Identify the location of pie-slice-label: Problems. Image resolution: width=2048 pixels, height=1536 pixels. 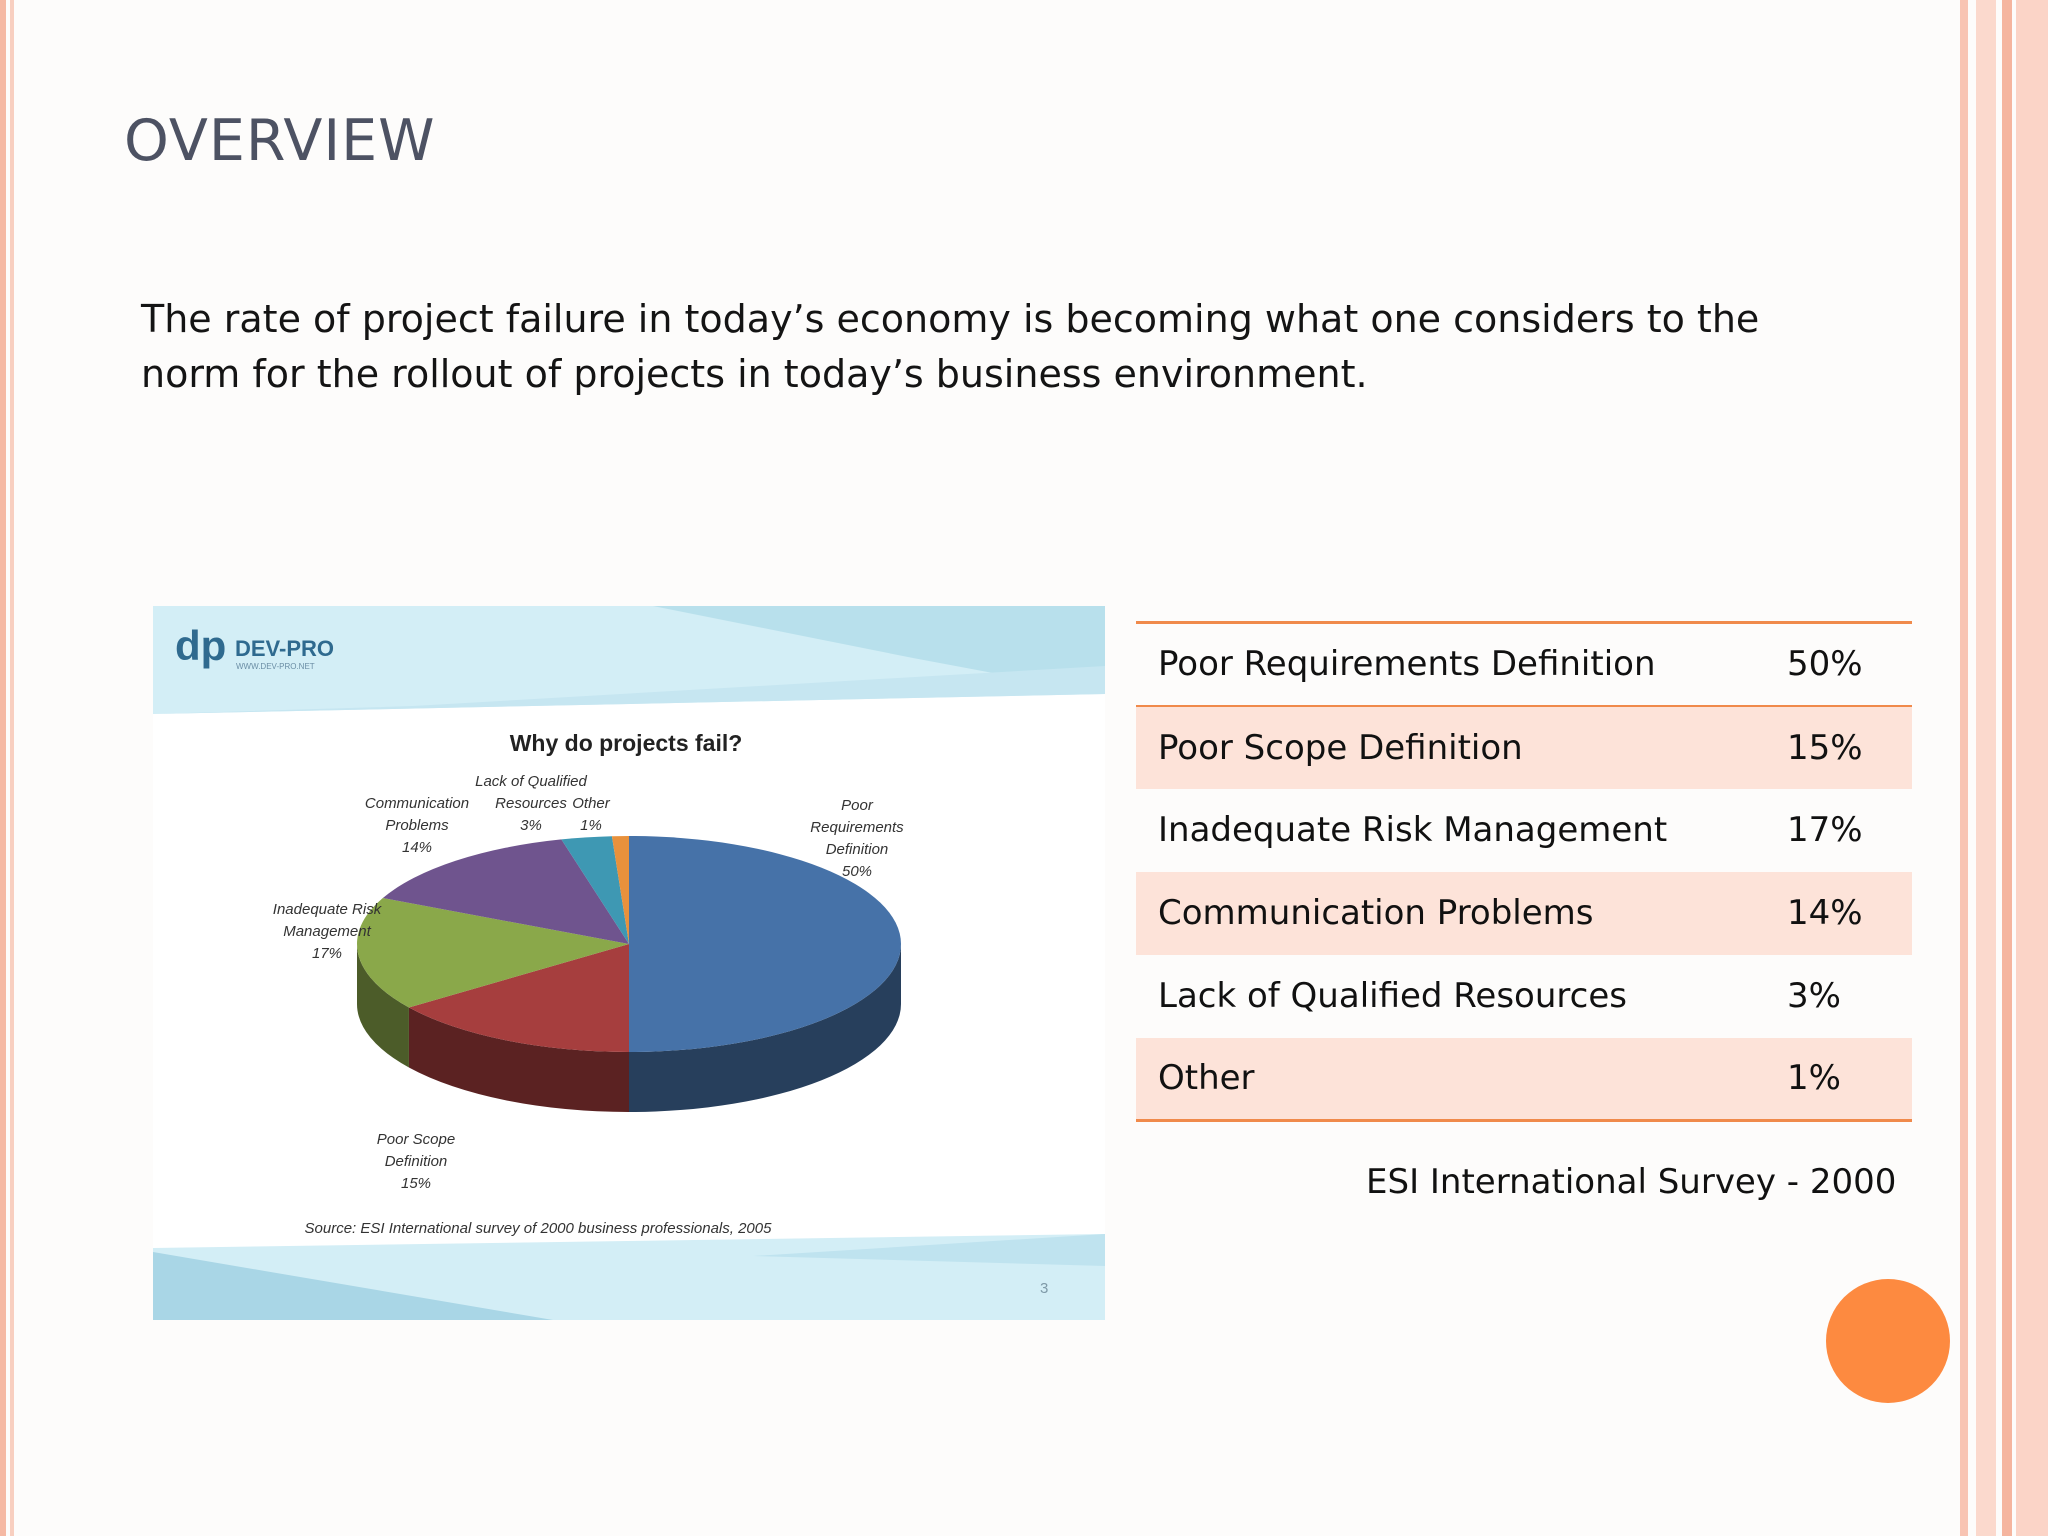
(417, 825).